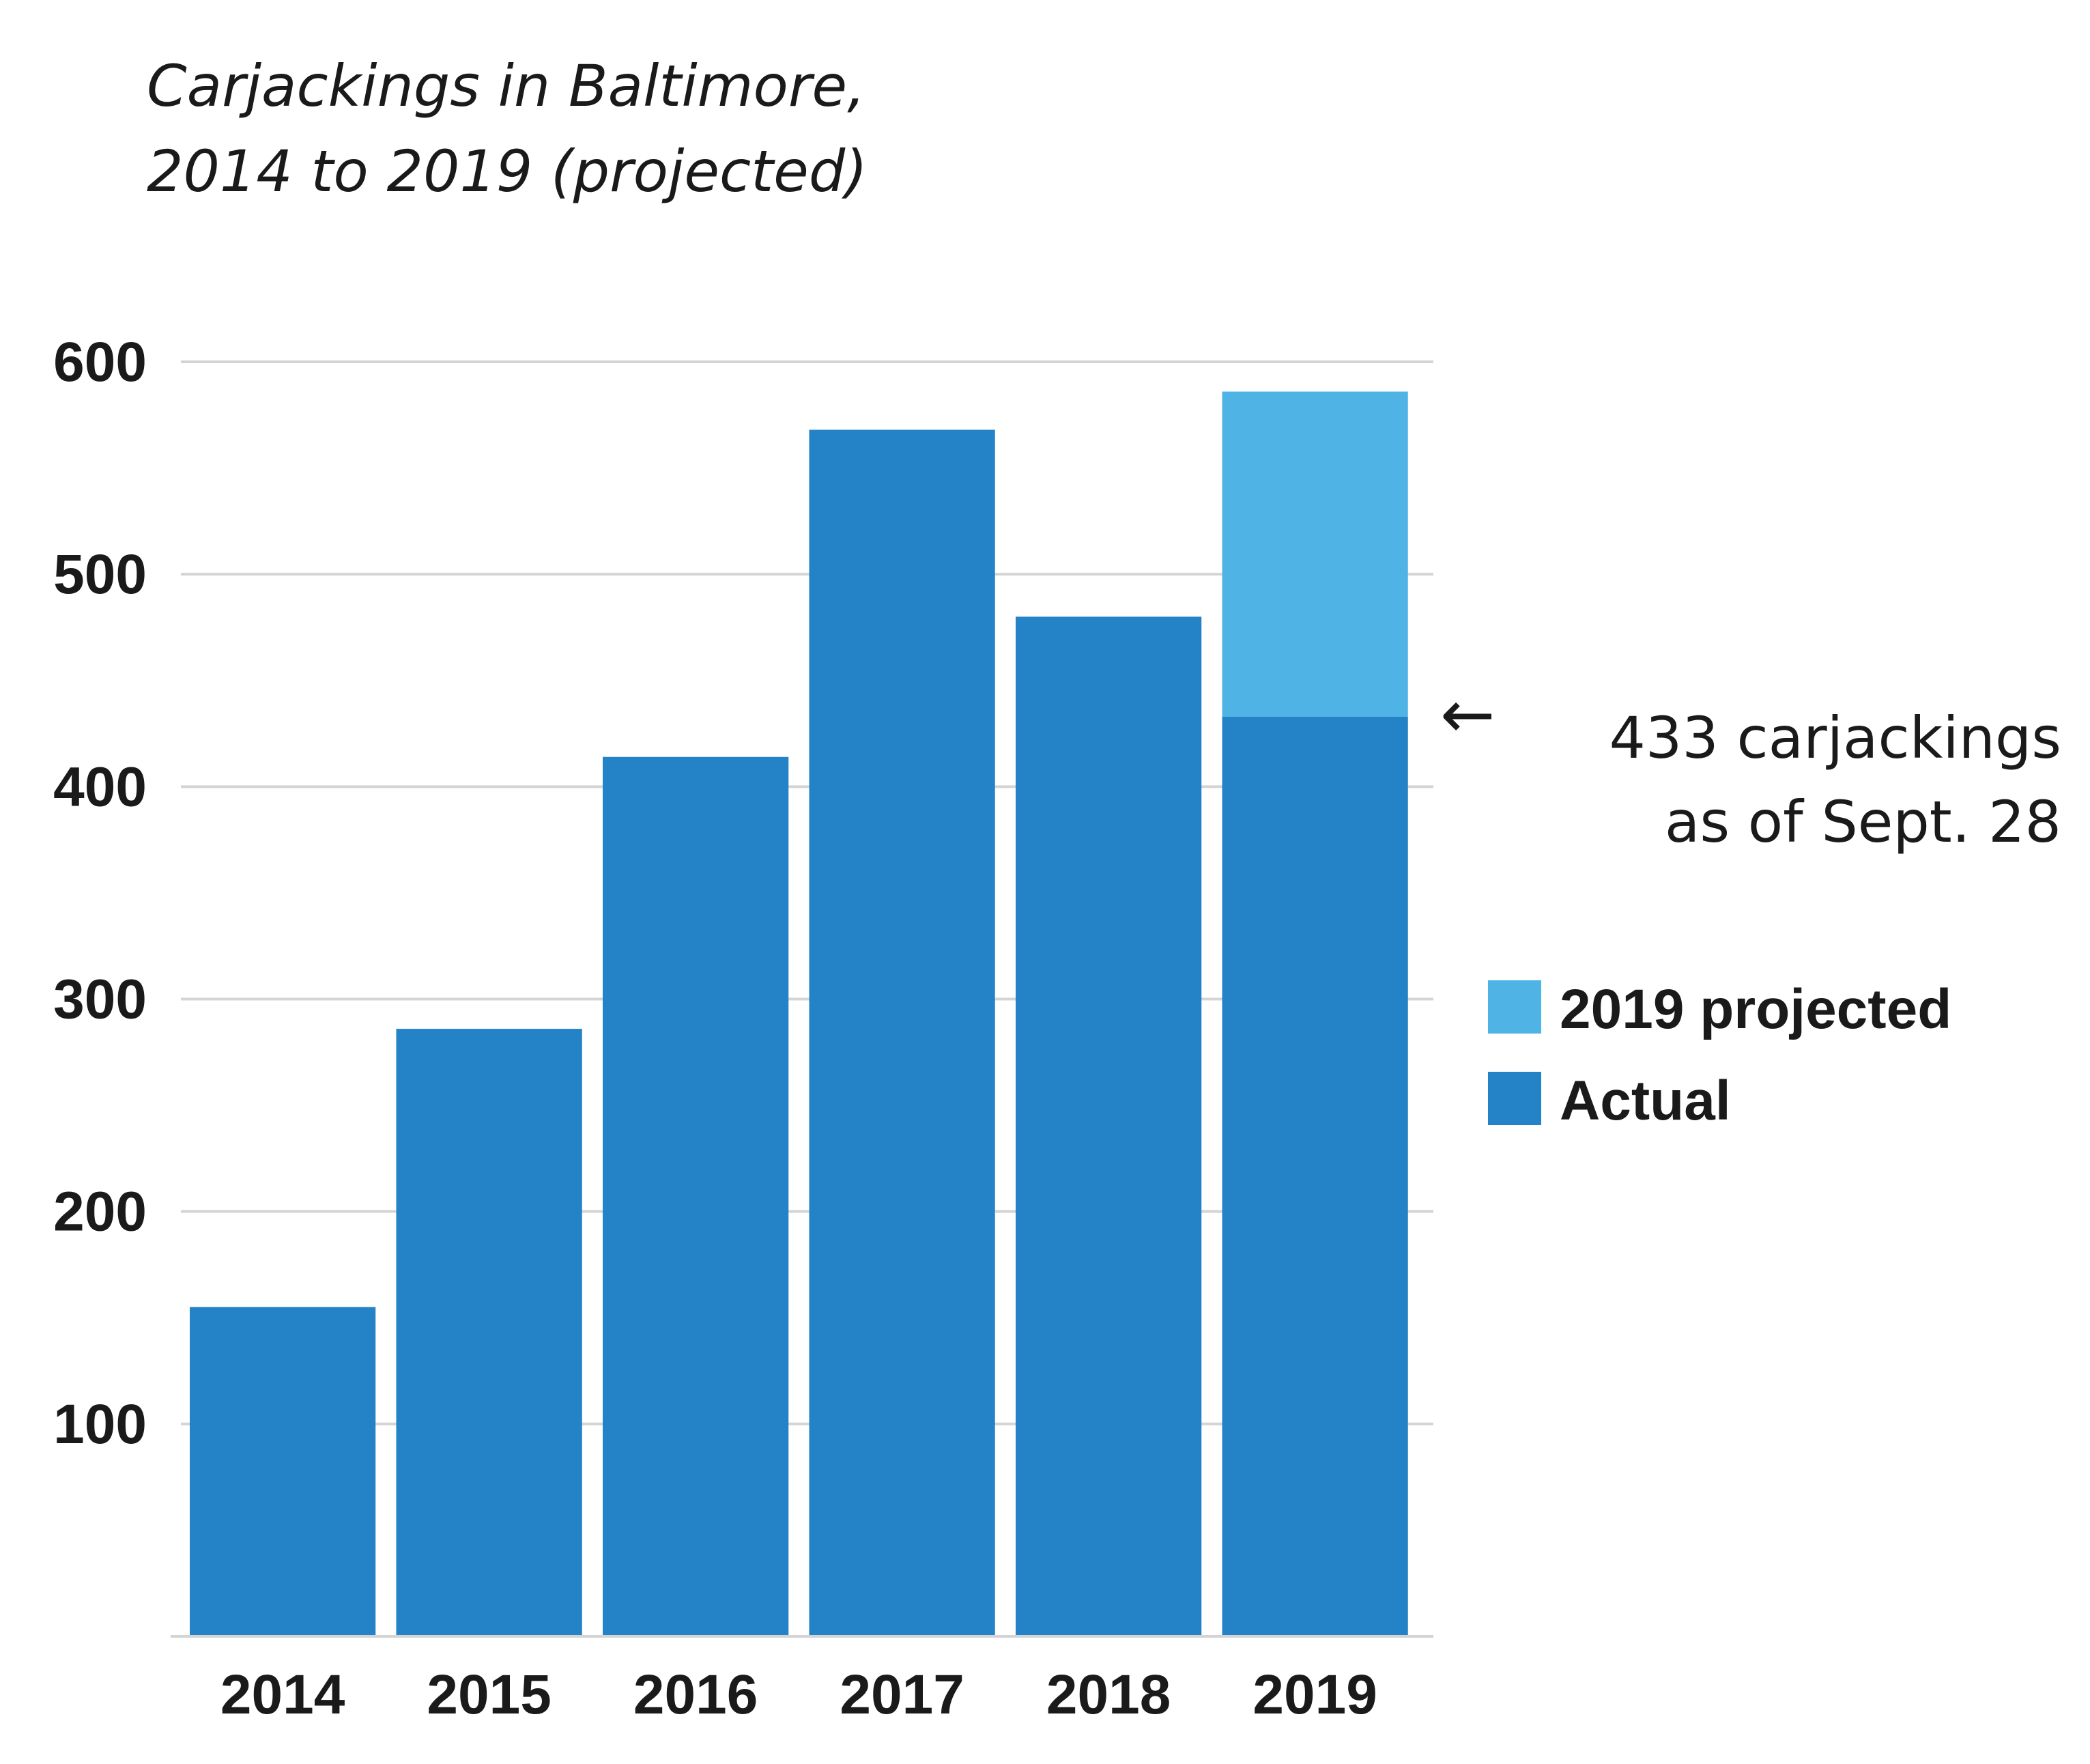 This screenshot has height=1764, width=2090. Describe the element at coordinates (283, 1471) in the screenshot. I see `bar-2014-actual` at that location.